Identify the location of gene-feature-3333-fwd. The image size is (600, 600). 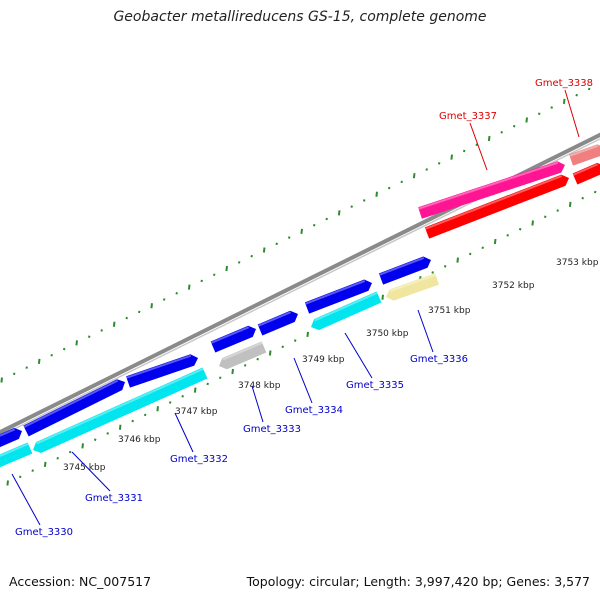
(233, 339).